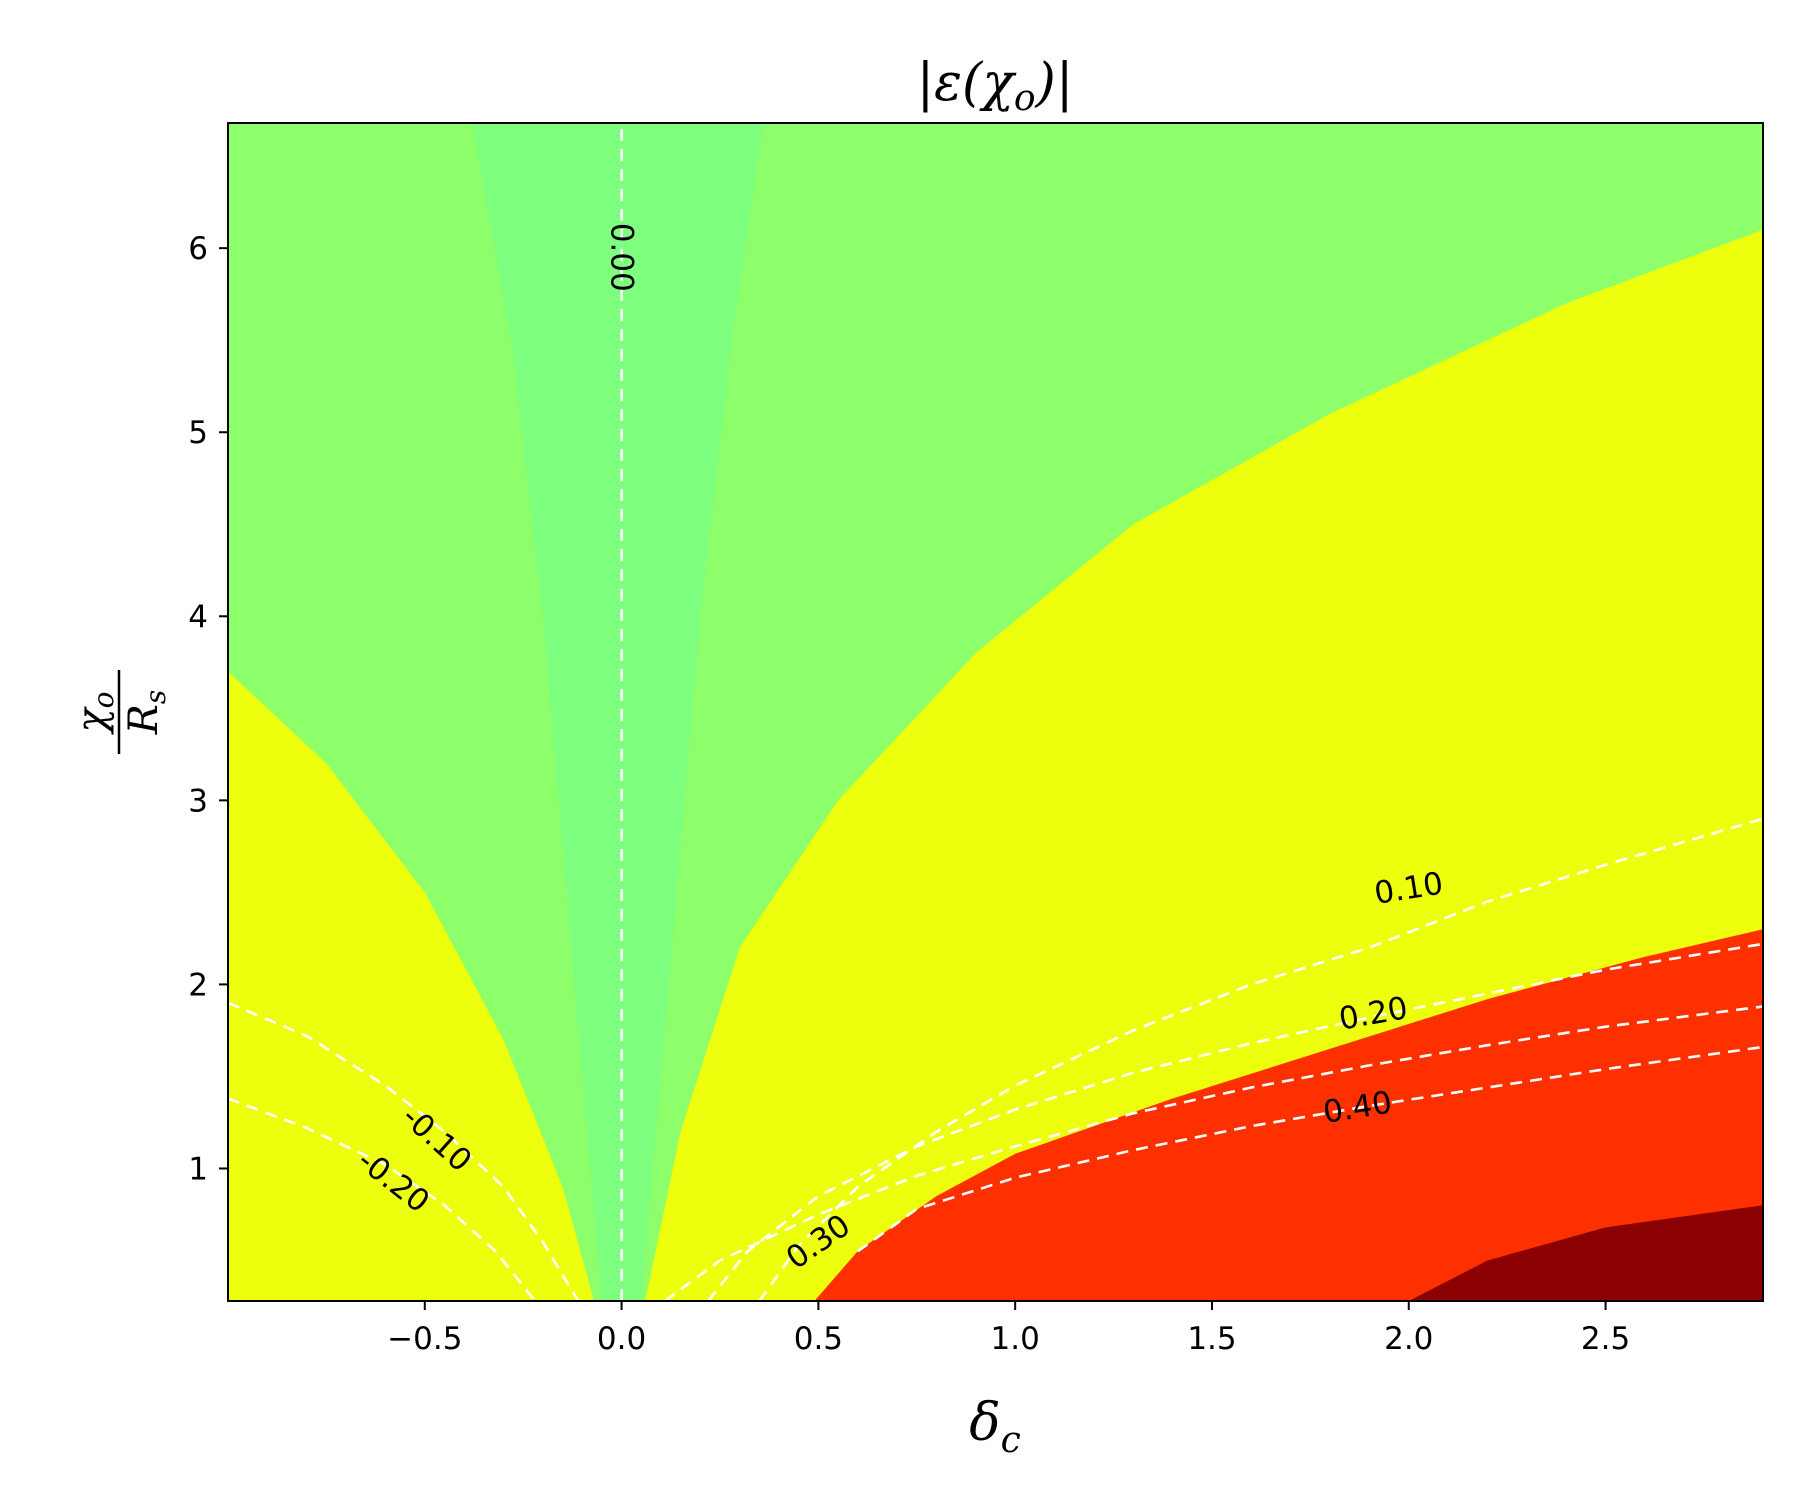  Describe the element at coordinates (994, 1427) in the screenshot. I see `x-axis-label: δc` at that location.